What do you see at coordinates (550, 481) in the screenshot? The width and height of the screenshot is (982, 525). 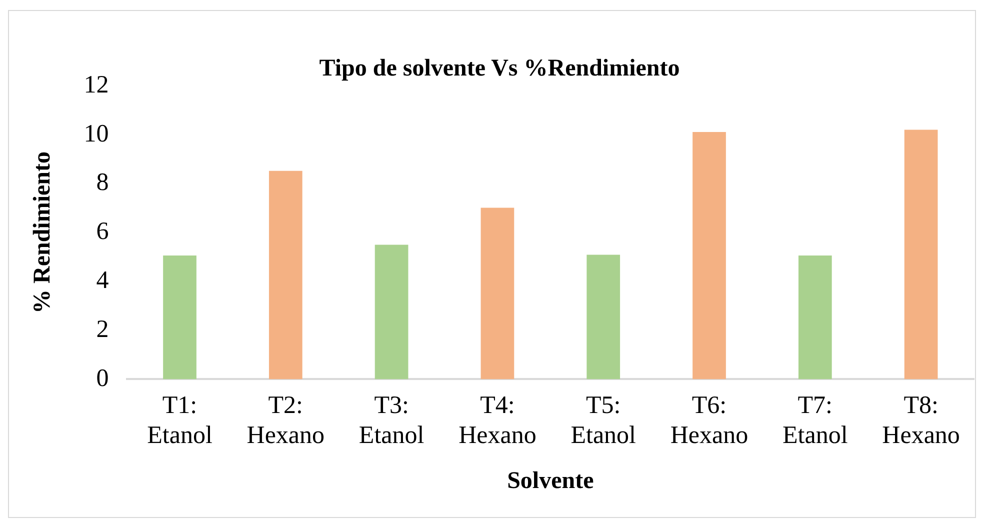 I see `x-axis-title: Solvente` at bounding box center [550, 481].